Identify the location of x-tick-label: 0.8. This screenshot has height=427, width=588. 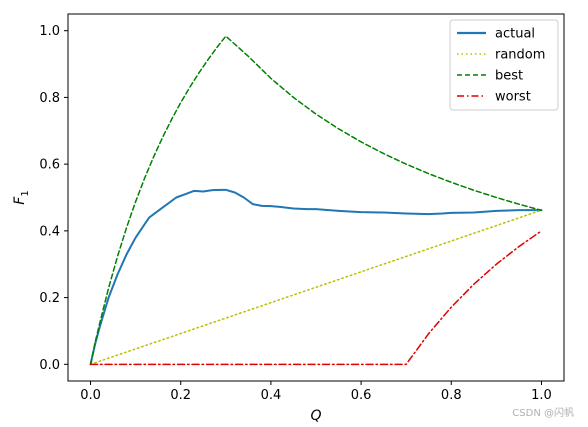
(451, 395).